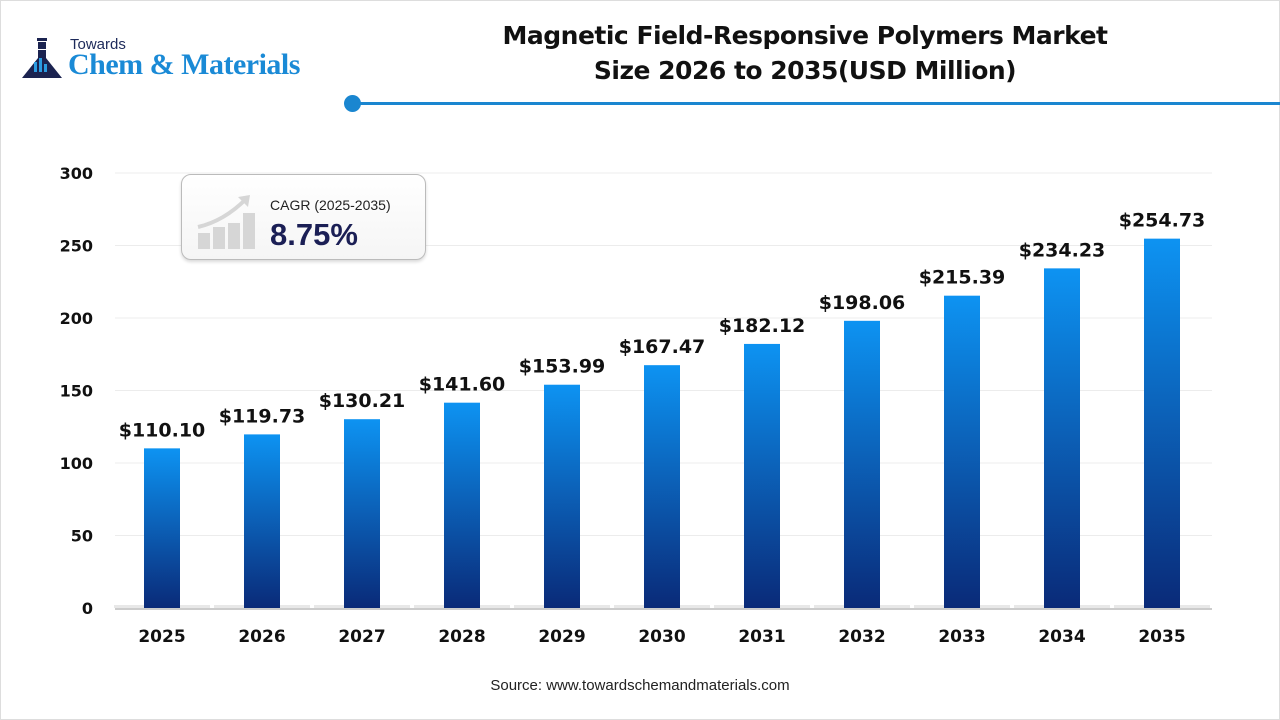  Describe the element at coordinates (161, 637) in the screenshot. I see `x-tick-label: 2025` at that location.